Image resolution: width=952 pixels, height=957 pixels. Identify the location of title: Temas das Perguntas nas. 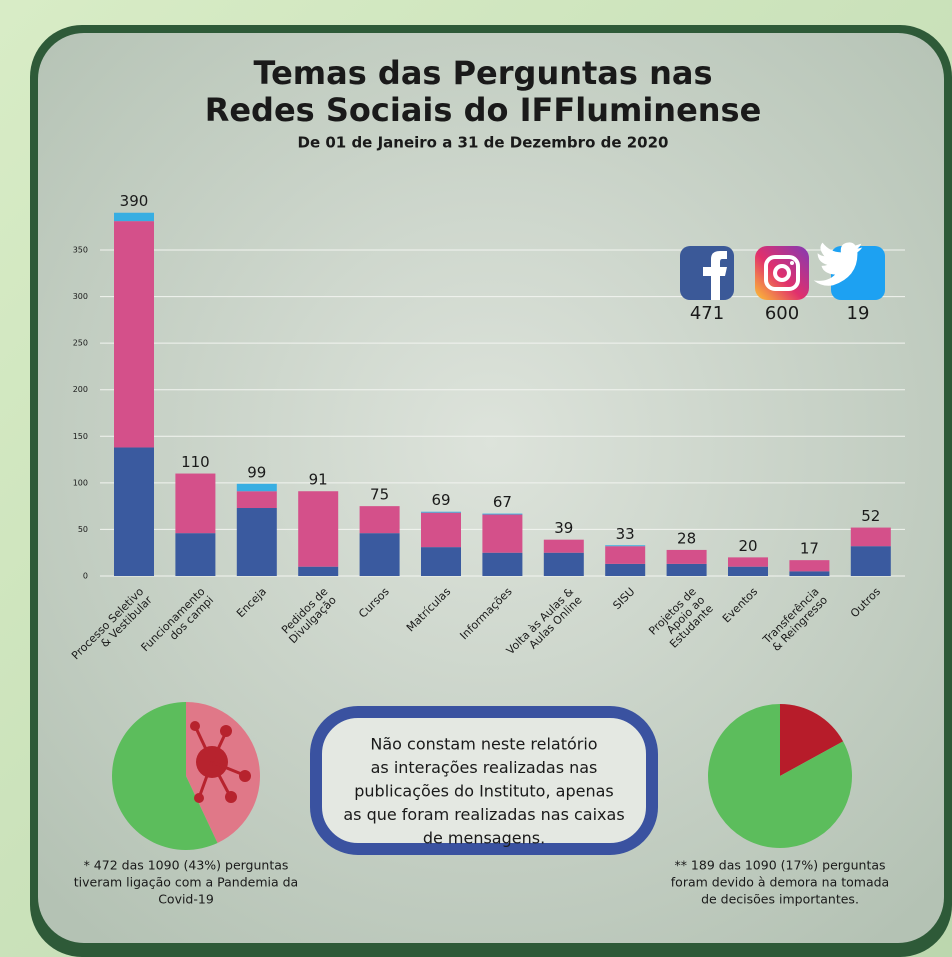
(483, 73).